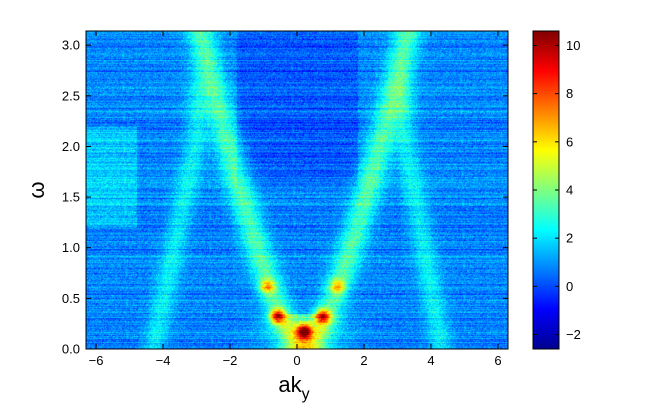 Image resolution: width=654 pixels, height=409 pixels. Describe the element at coordinates (230, 360) in the screenshot. I see `x-tick-label: −2` at that location.